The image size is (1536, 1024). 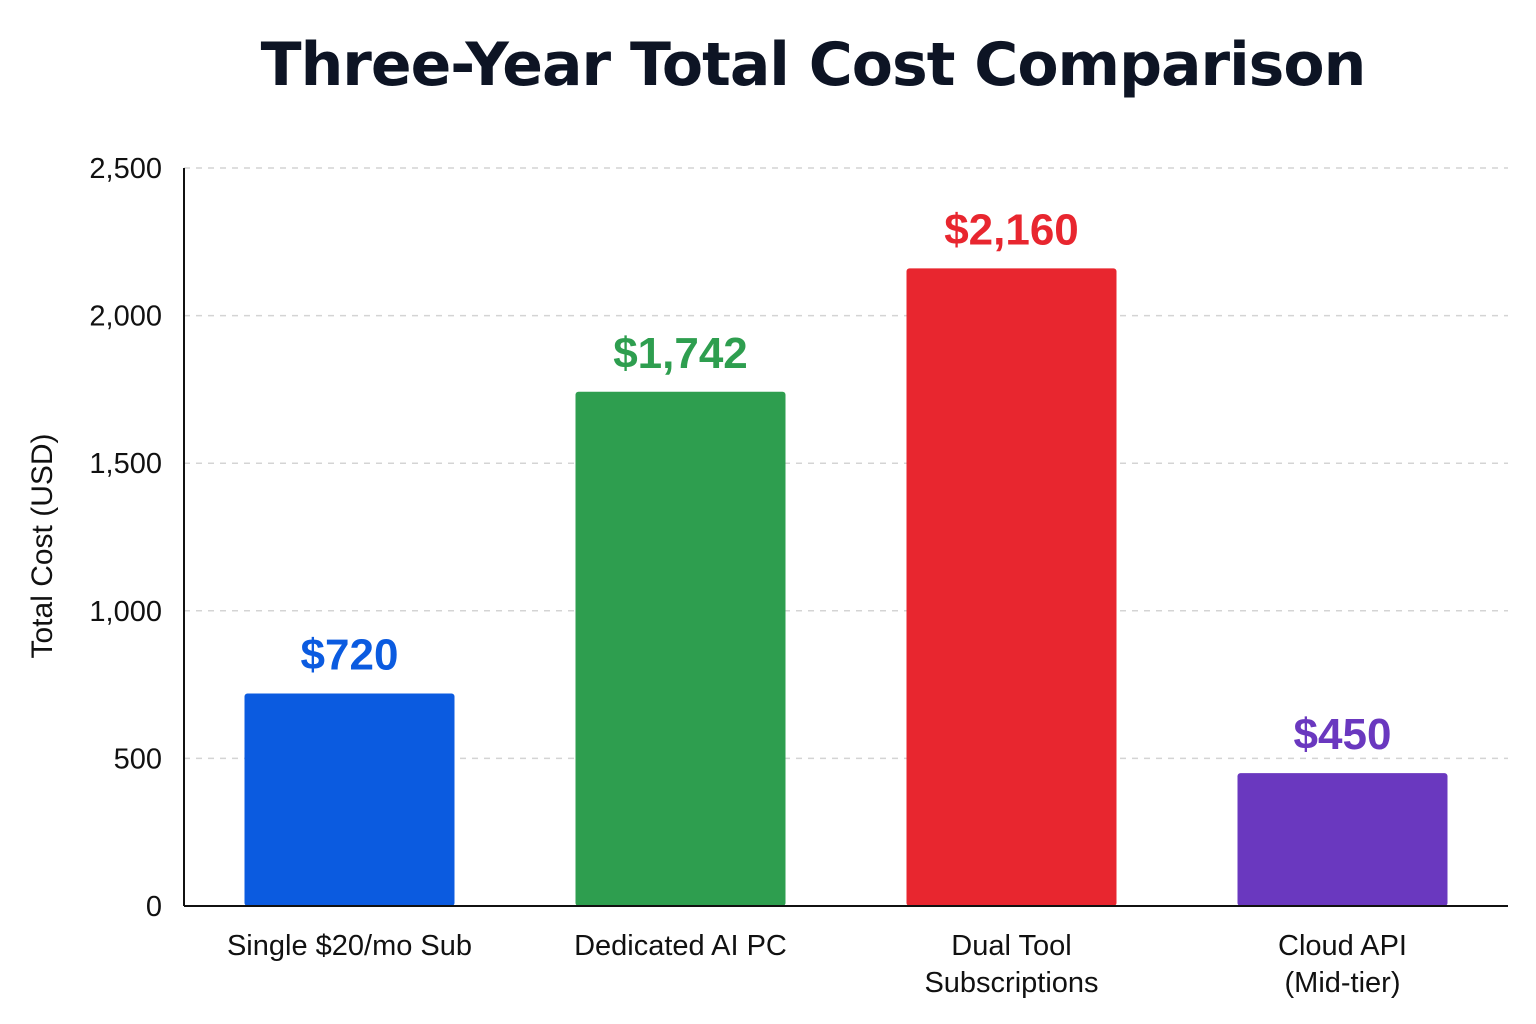 What do you see at coordinates (1343, 983) in the screenshot?
I see `x-tick-label: (Mid-tier)` at bounding box center [1343, 983].